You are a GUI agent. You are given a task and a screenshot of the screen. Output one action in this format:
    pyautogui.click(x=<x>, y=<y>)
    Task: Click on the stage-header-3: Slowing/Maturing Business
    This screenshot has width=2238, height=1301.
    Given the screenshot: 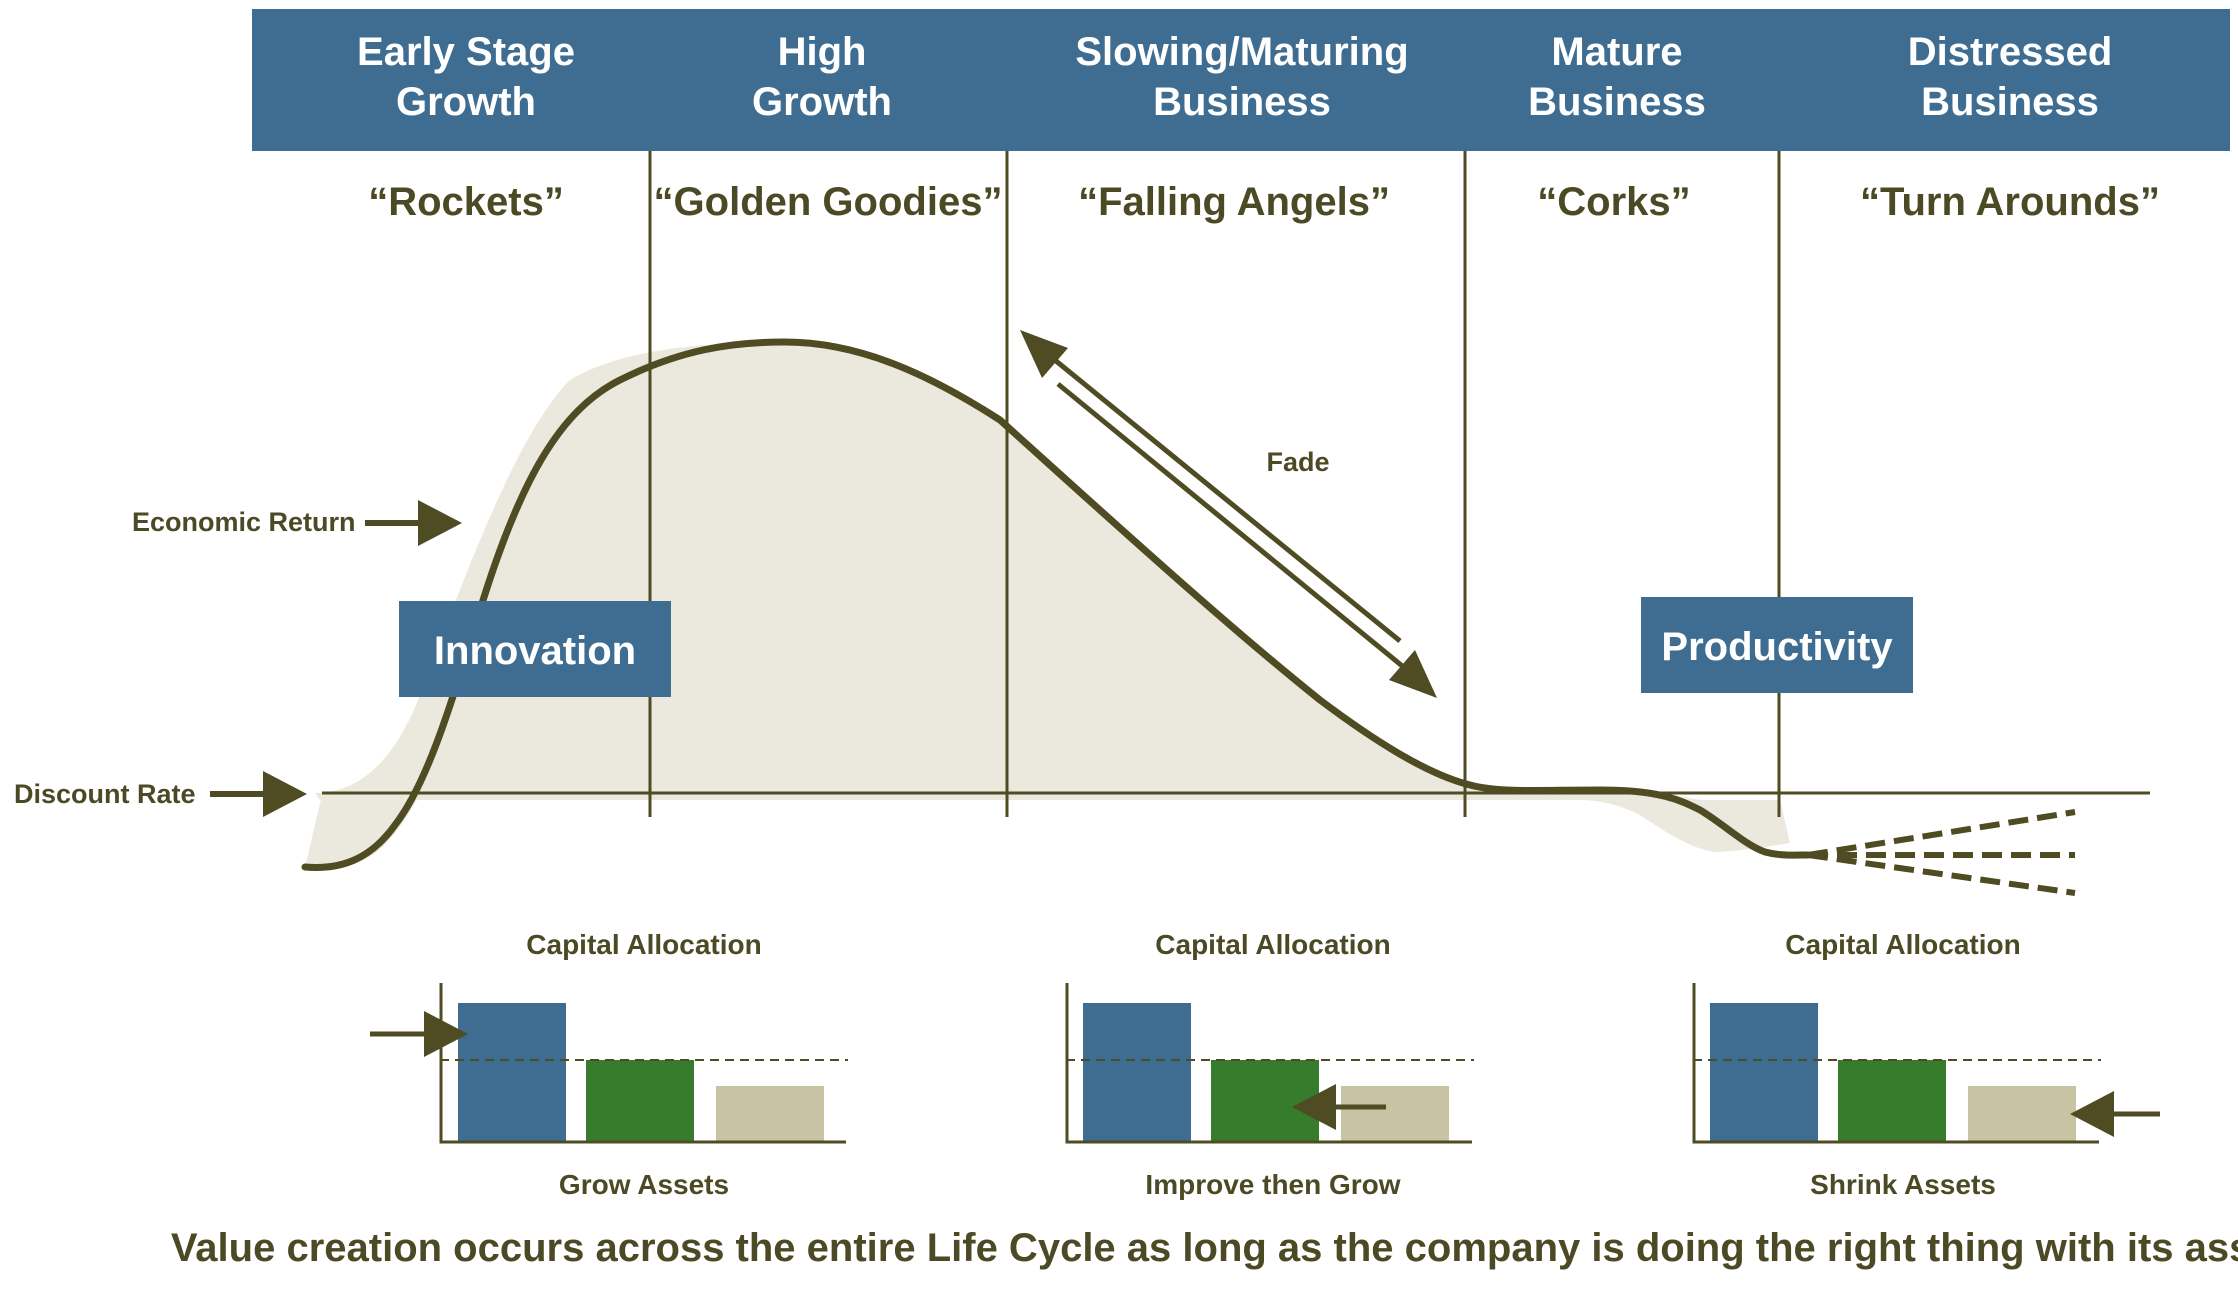 What is the action you would take?
    pyautogui.click(x=1241, y=77)
    